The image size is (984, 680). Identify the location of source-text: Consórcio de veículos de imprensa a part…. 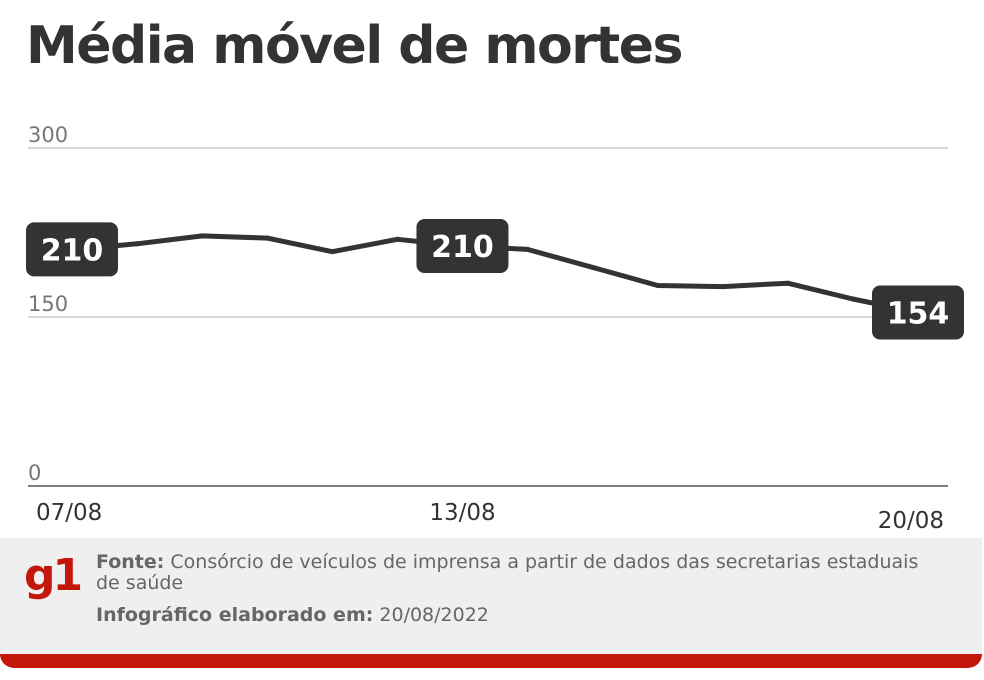
(507, 572).